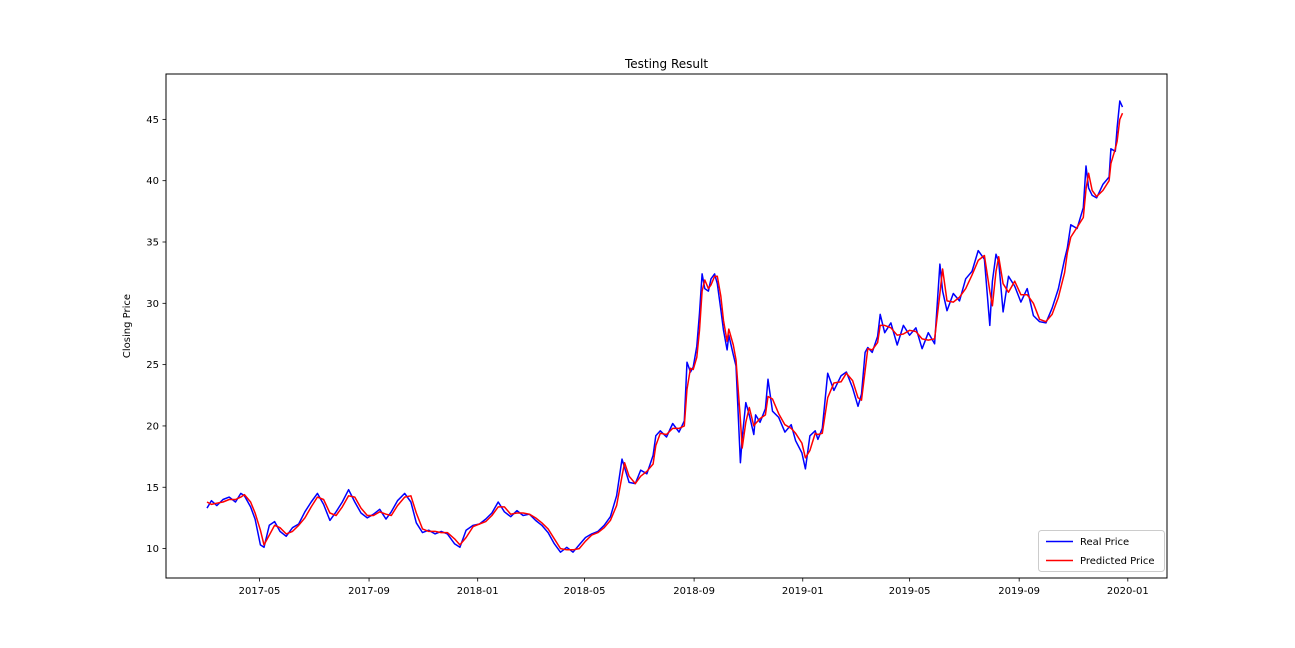 This screenshot has height=648, width=1295. What do you see at coordinates (152, 426) in the screenshot?
I see `y-tick-label: 20` at bounding box center [152, 426].